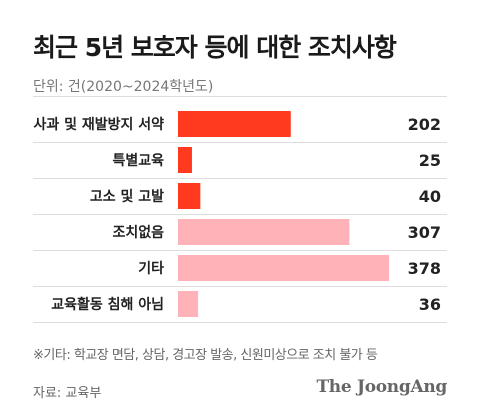 This screenshot has height=416, width=480. What do you see at coordinates (98, 124) in the screenshot?
I see `category-label: 사과 및 재발방지 서약` at bounding box center [98, 124].